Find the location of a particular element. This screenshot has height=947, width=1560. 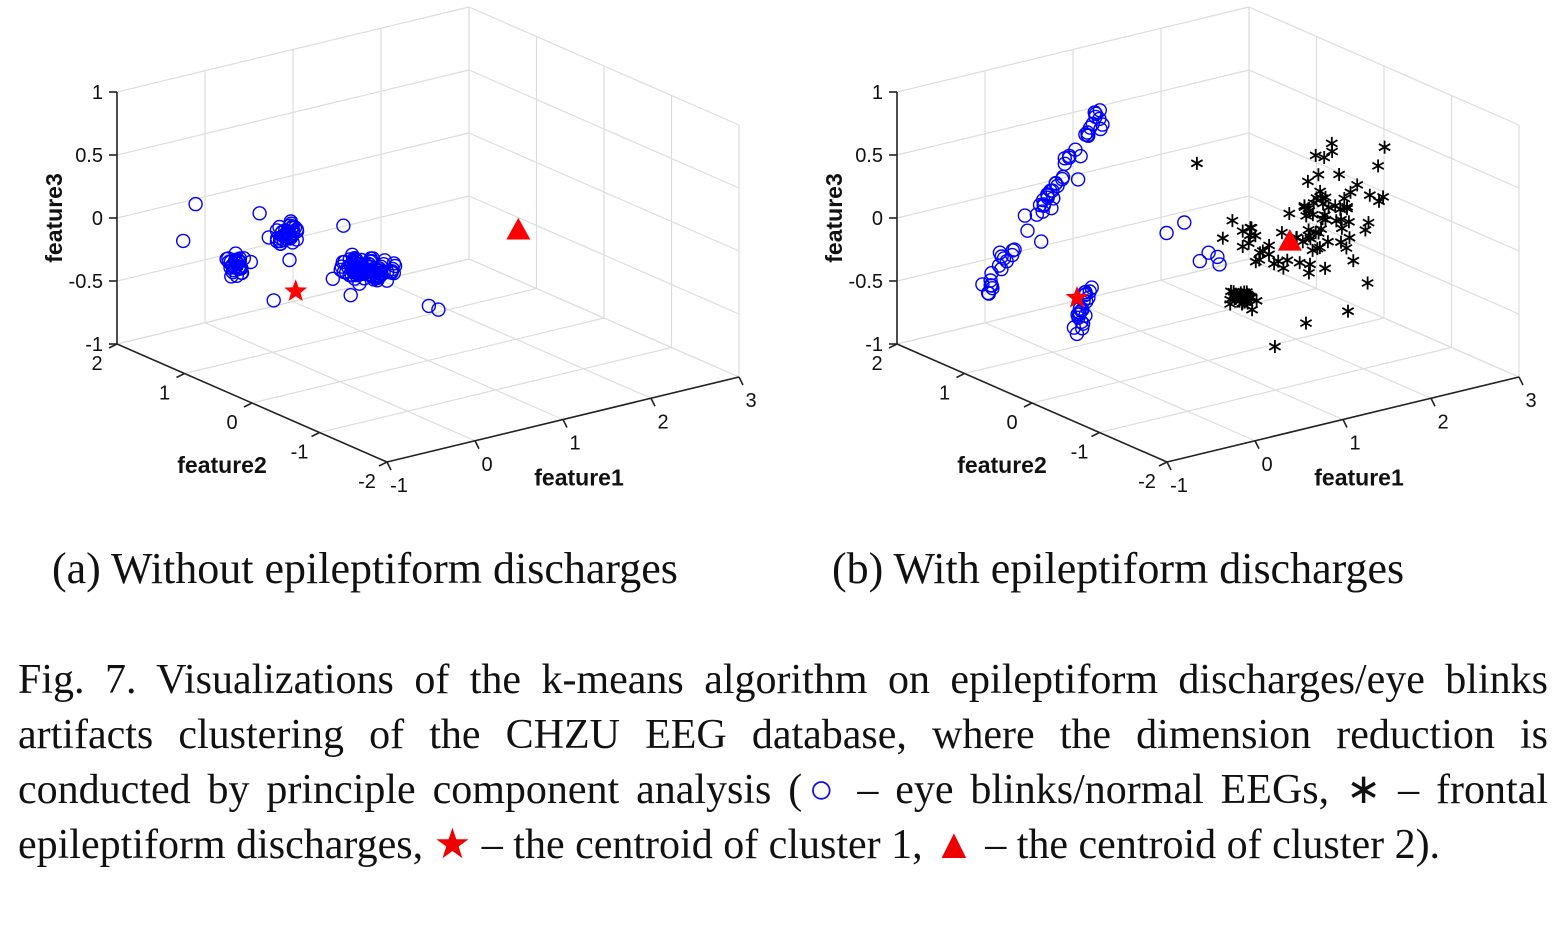

z-tick-label: -1 is located at coordinates (94, 345).